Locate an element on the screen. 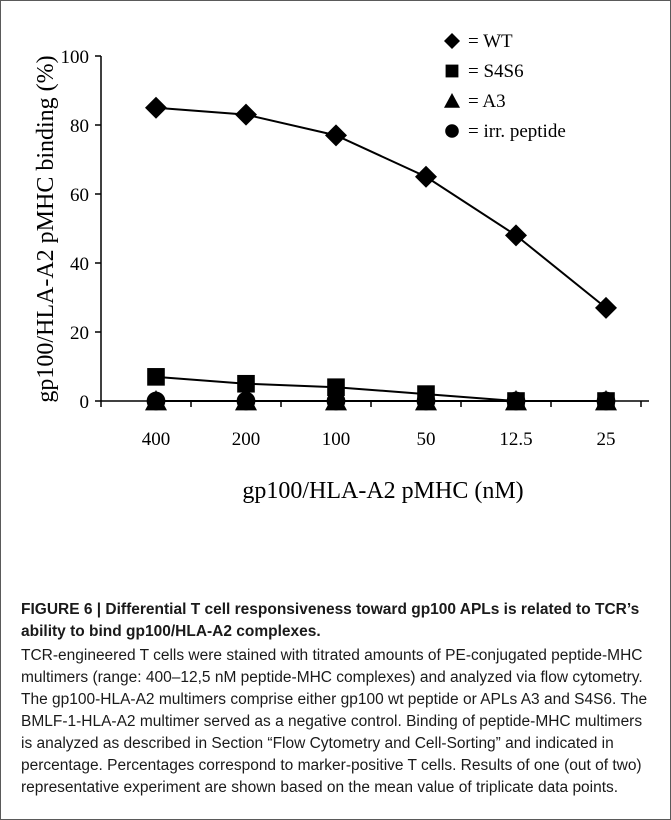 The height and width of the screenshot is (820, 671). x-tick-label: 12.5 is located at coordinates (515, 439).